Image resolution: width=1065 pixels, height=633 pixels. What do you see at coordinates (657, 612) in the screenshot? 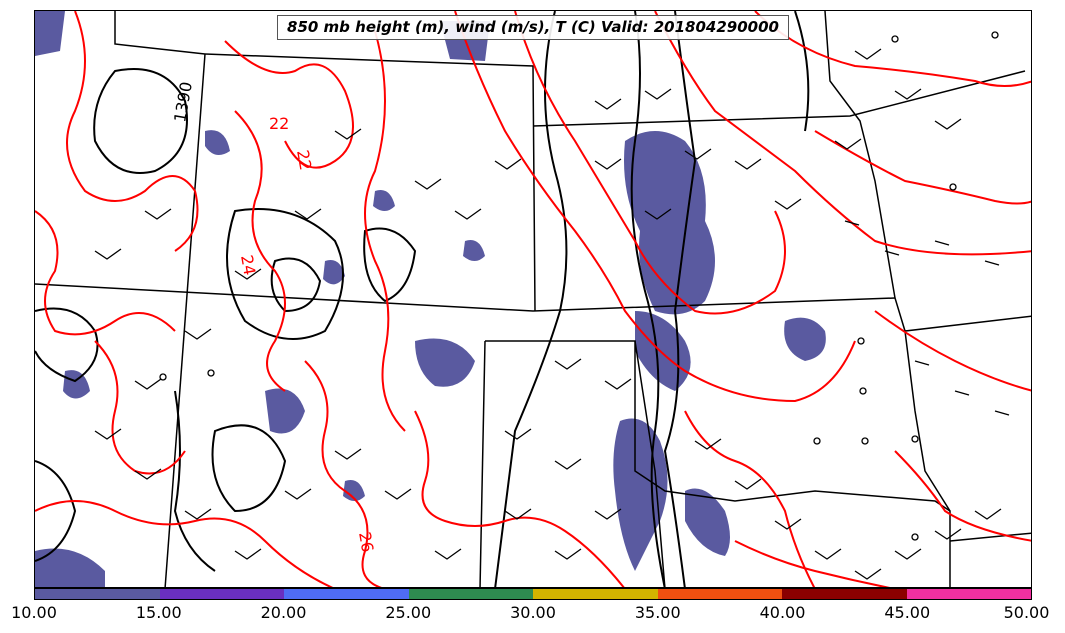
I see `colorbar-tick-label: 35.00` at bounding box center [657, 612].